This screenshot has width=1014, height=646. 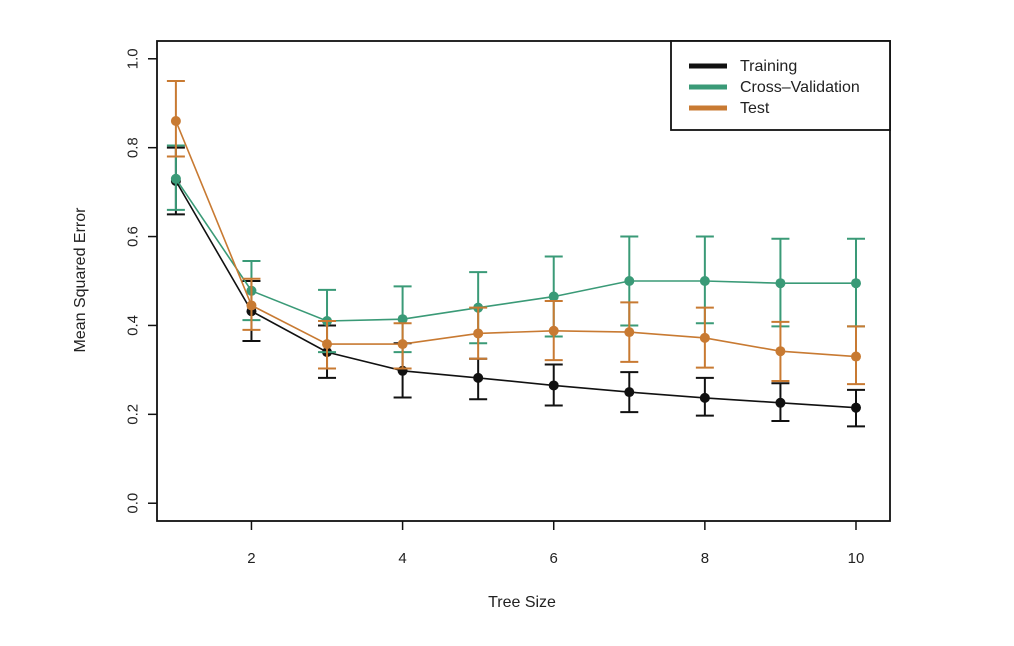 What do you see at coordinates (555, 544) in the screenshot?
I see `x-axis: 2 4 6 8 10` at bounding box center [555, 544].